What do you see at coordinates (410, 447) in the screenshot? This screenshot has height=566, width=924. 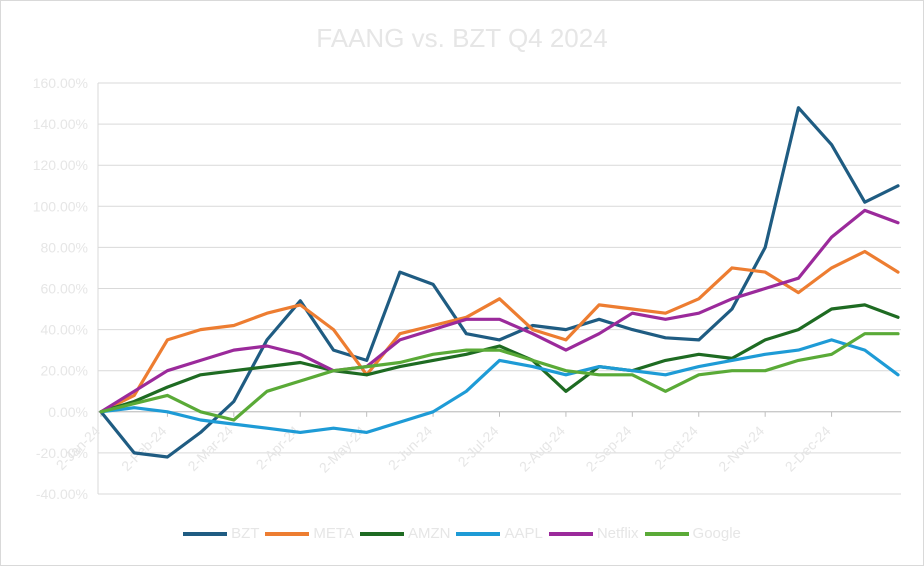 I see `x-tick-label: 2-Jun-24` at bounding box center [410, 447].